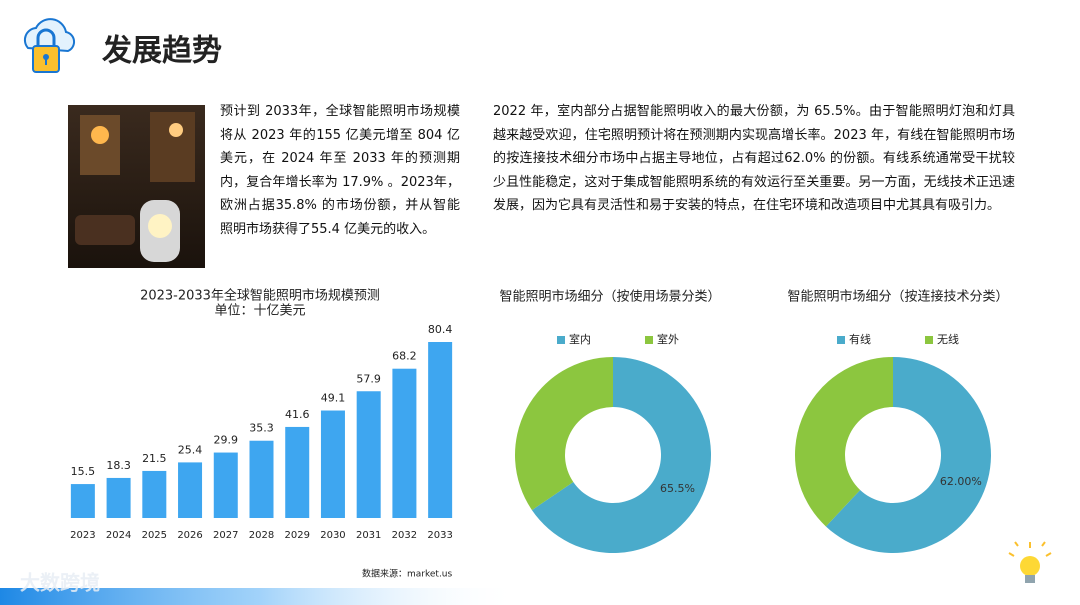  What do you see at coordinates (333, 398) in the screenshot?
I see `value-label: 49.1` at bounding box center [333, 398].